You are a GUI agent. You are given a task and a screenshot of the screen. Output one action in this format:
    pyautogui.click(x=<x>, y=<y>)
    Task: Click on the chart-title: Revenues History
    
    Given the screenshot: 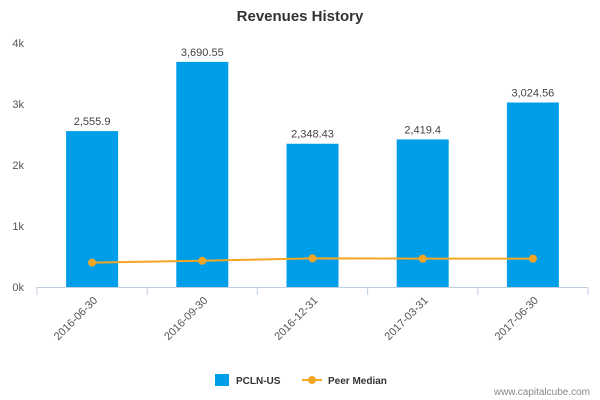 What is the action you would take?
    pyautogui.click(x=300, y=16)
    